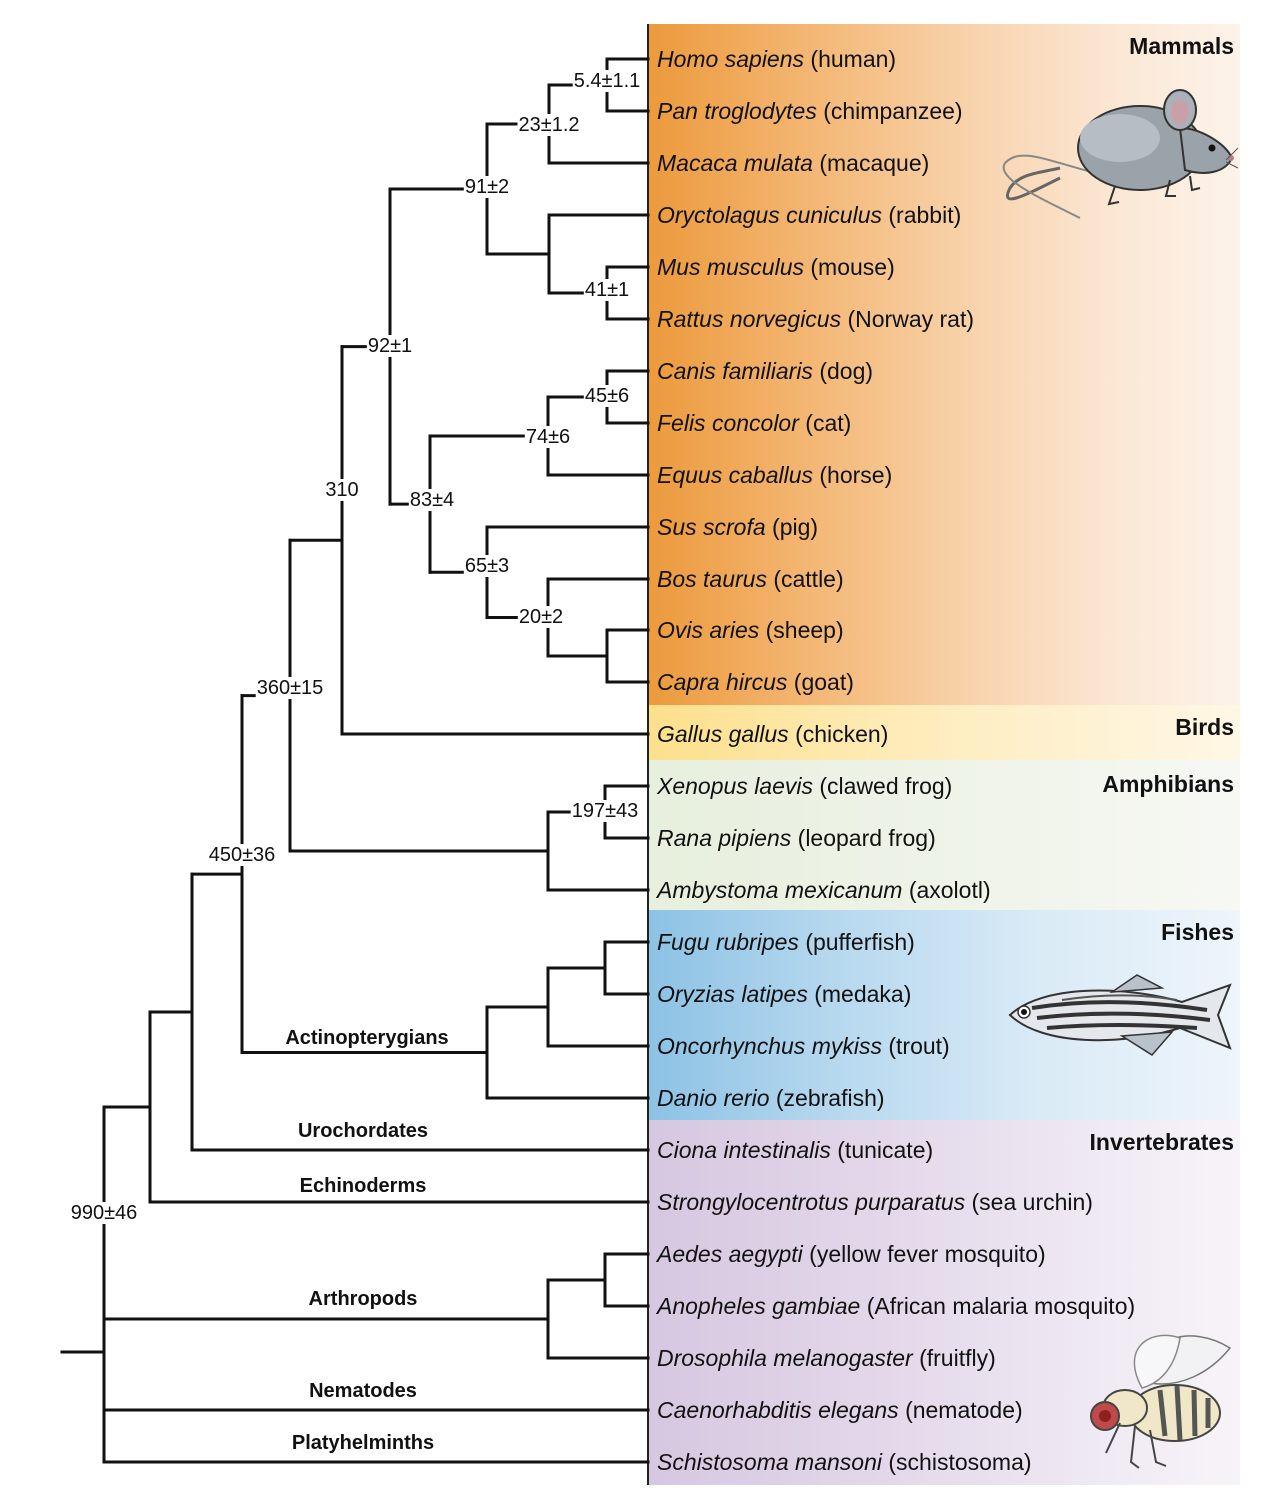 The height and width of the screenshot is (1498, 1284). I want to click on species-row: Oryzias latipes (medaka), so click(784, 994).